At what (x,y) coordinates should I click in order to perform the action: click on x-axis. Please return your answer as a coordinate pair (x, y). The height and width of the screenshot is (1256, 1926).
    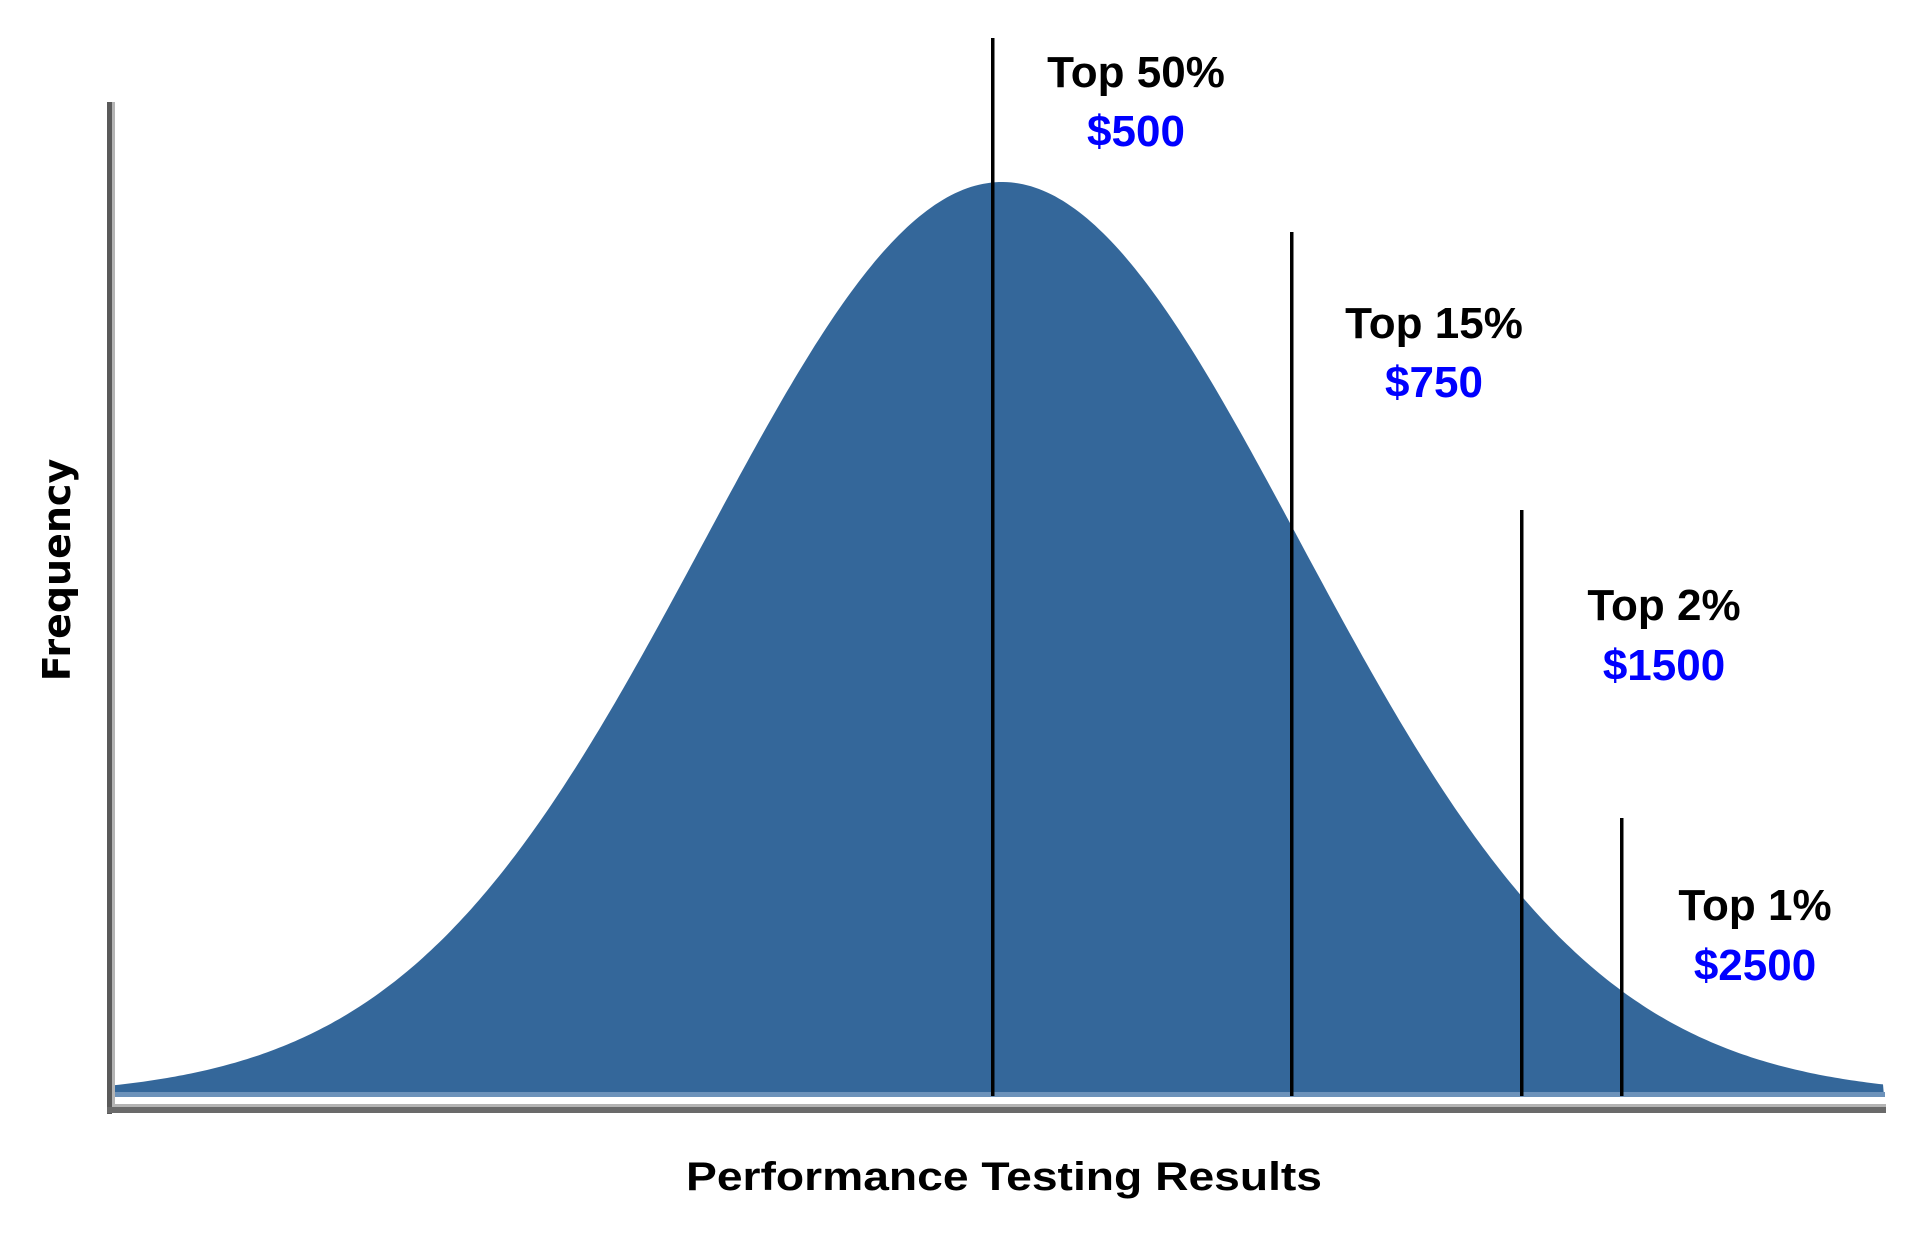
    Looking at the image, I should click on (996, 1108).